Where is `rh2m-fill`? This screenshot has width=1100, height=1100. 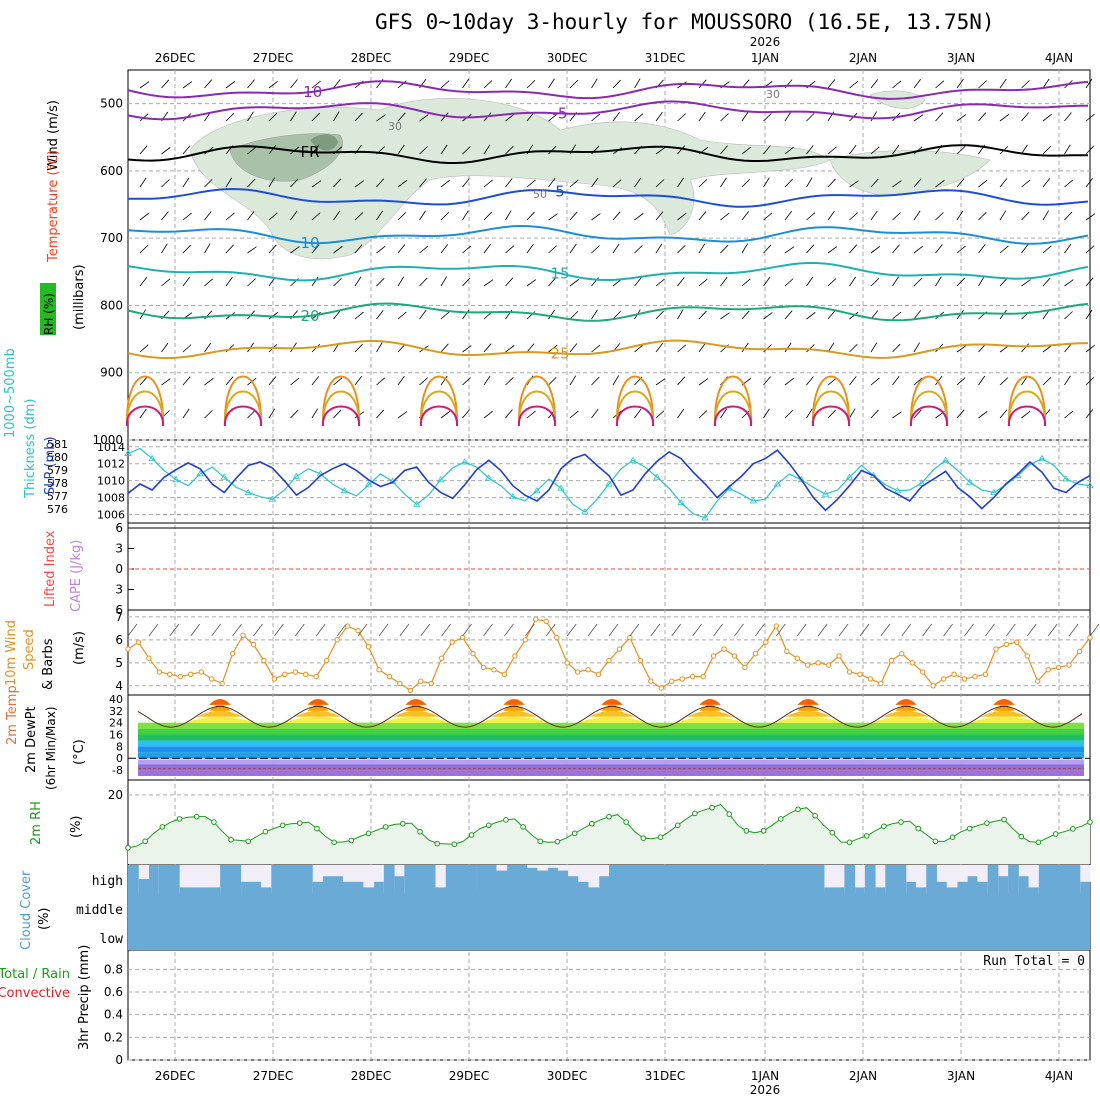
rh2m-fill is located at coordinates (609, 834).